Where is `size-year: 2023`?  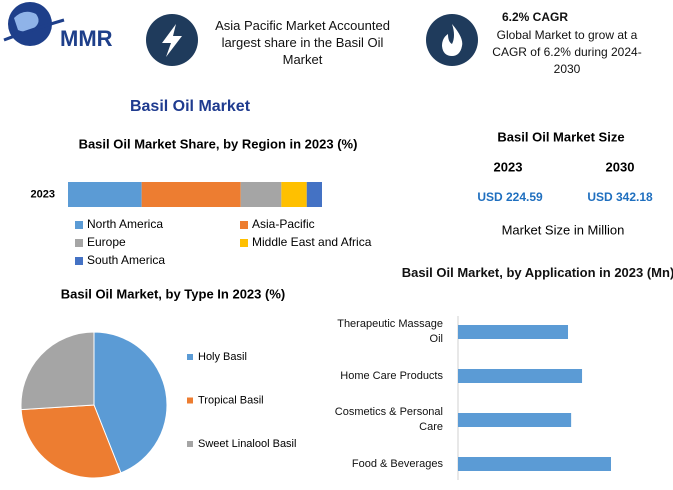 size-year: 2023 is located at coordinates (508, 166).